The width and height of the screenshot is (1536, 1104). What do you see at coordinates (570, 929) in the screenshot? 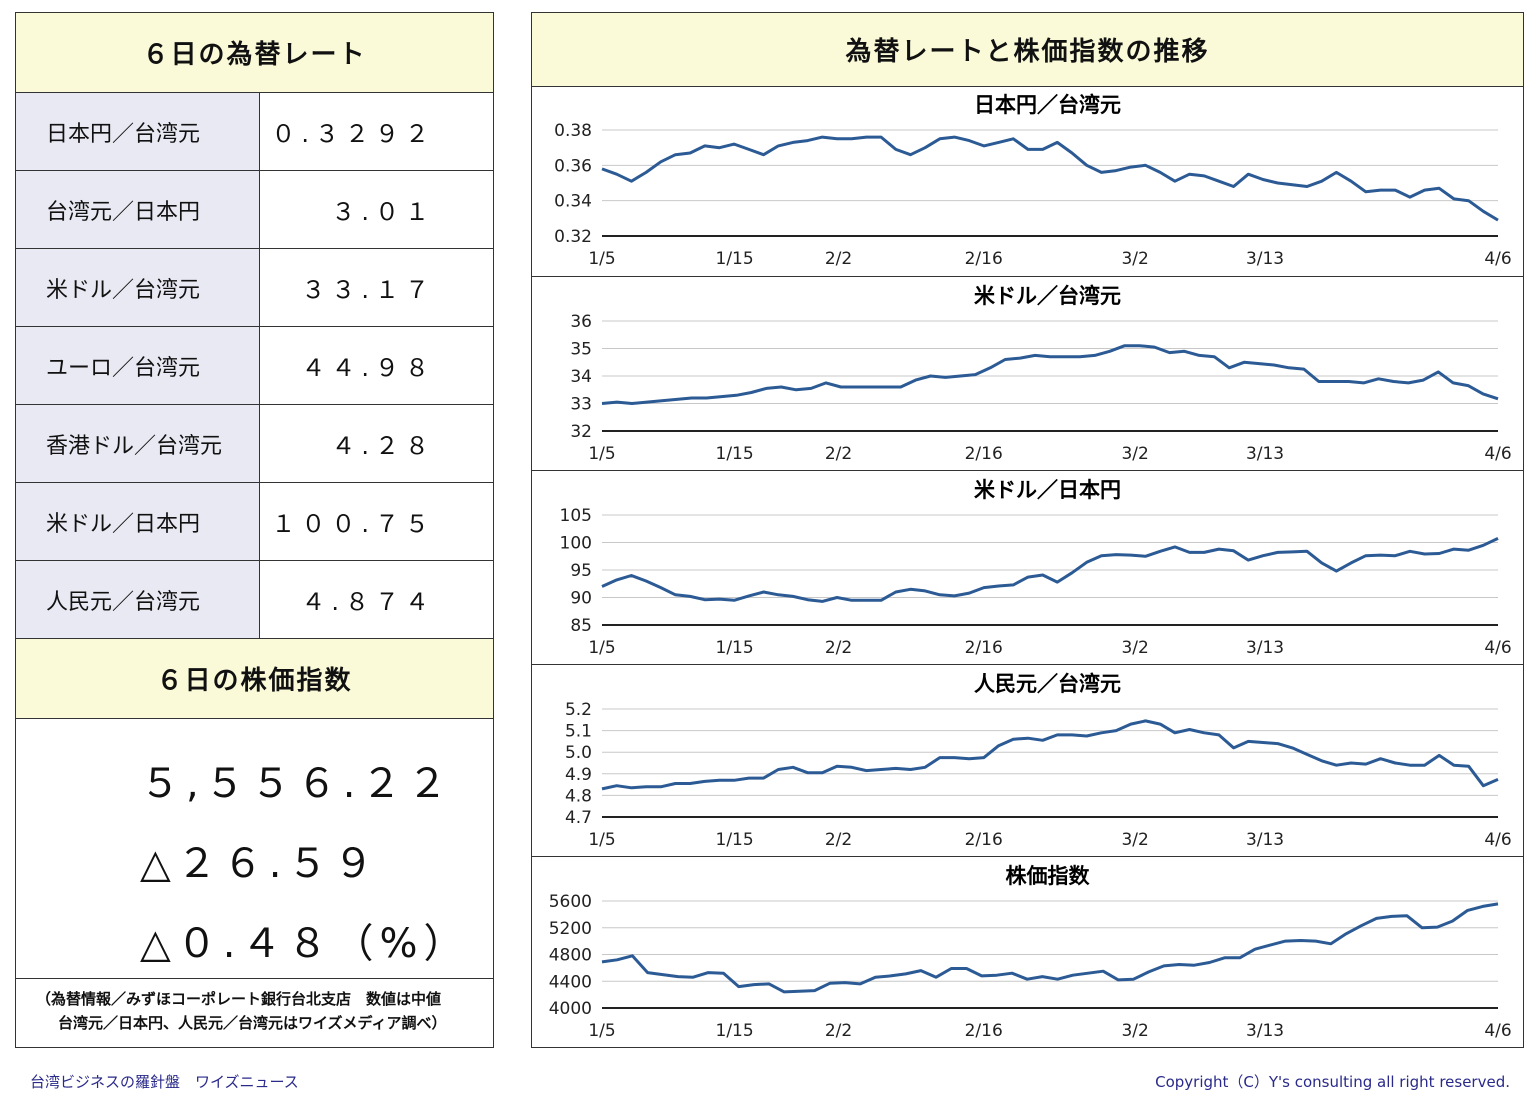
I see `y-tick-label: 5200` at bounding box center [570, 929].